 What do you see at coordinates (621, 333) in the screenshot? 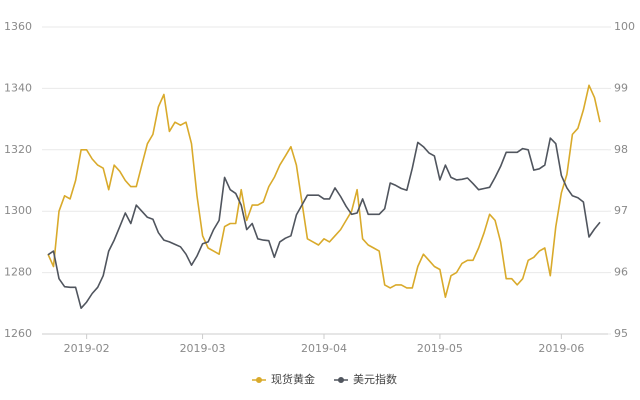
I see `y2-tick-label: 95` at bounding box center [621, 333].